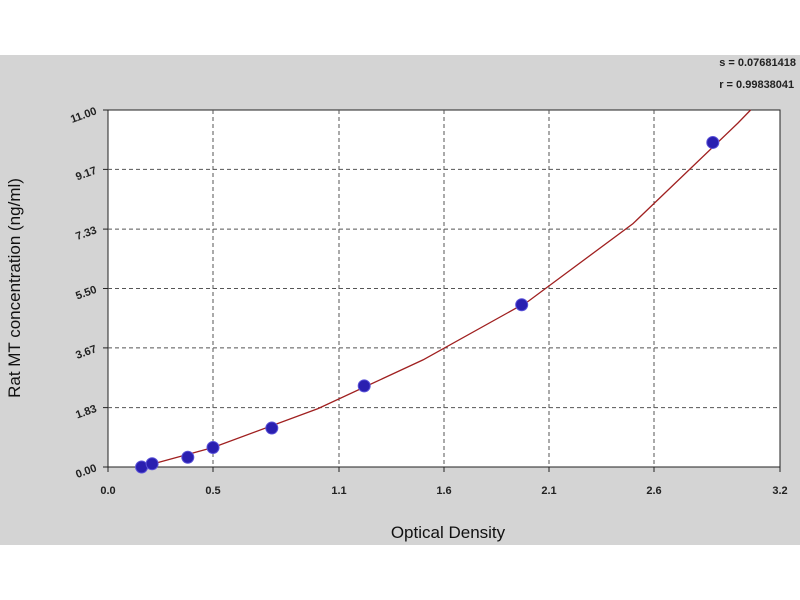 The width and height of the screenshot is (800, 600). I want to click on y-axis-ticks: 0.00 1.83 3.67 5.50 7.33 9.17 11.00, so click(88, 293).